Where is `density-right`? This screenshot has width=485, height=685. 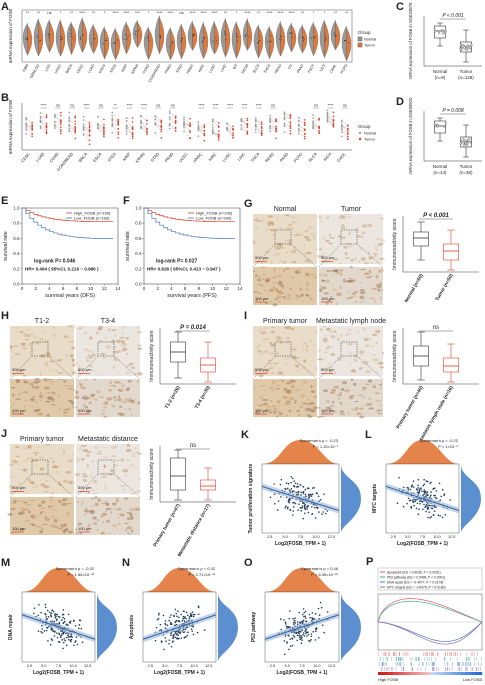 density-right is located at coordinates (471, 498).